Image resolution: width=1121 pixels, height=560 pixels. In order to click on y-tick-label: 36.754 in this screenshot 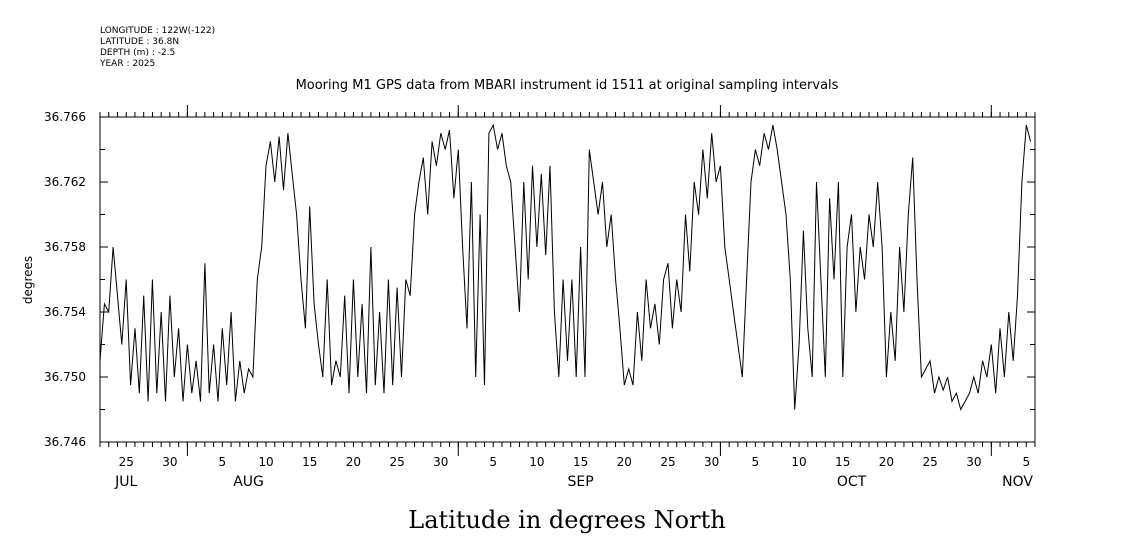, I will do `click(65, 312)`.